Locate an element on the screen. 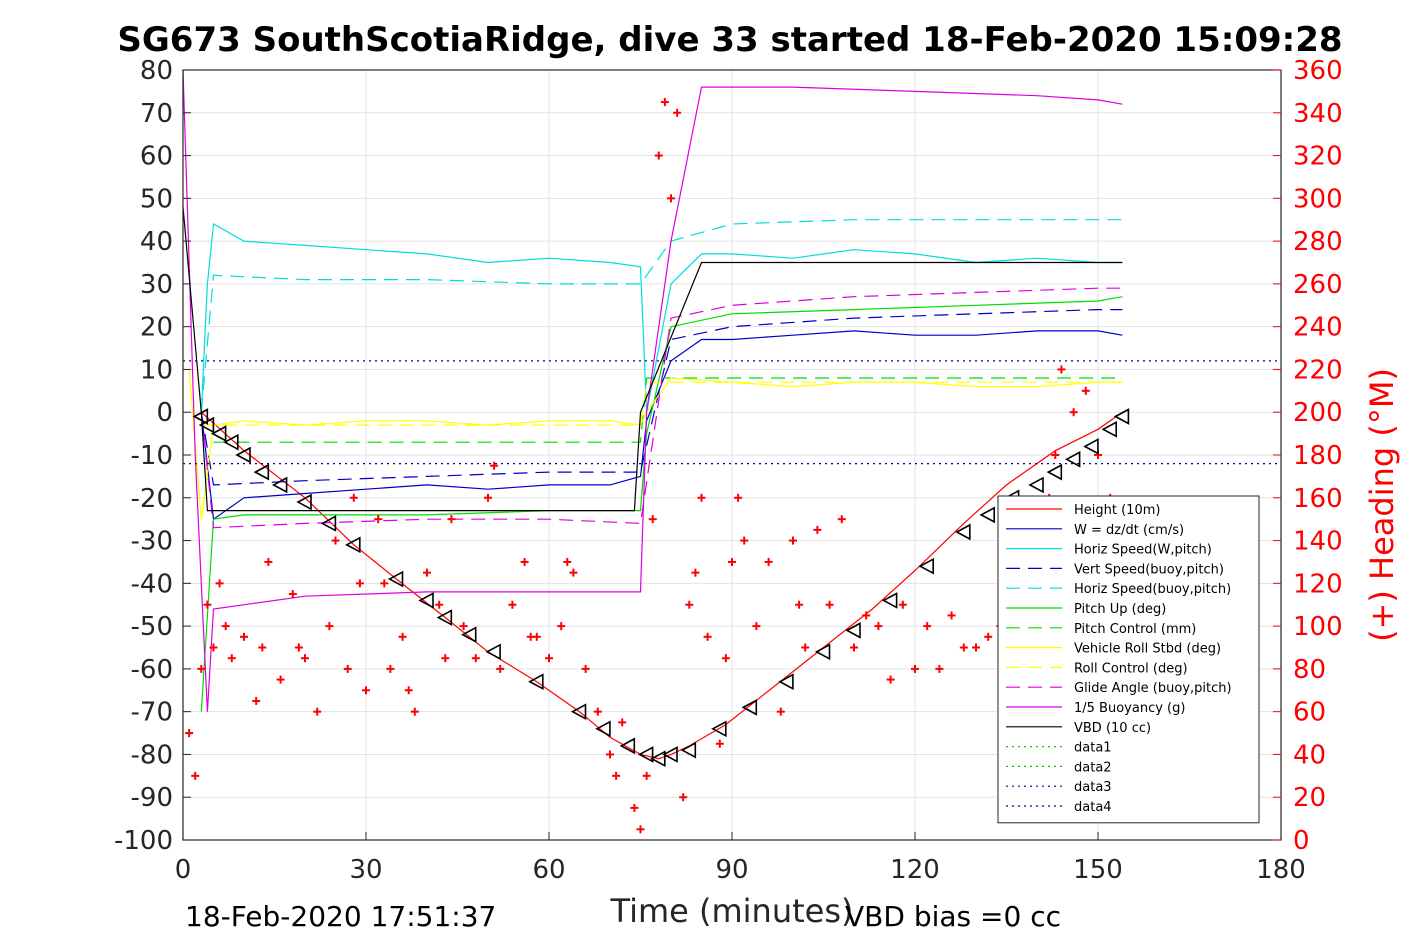  tick-label-right: 220 is located at coordinates (1318, 370).